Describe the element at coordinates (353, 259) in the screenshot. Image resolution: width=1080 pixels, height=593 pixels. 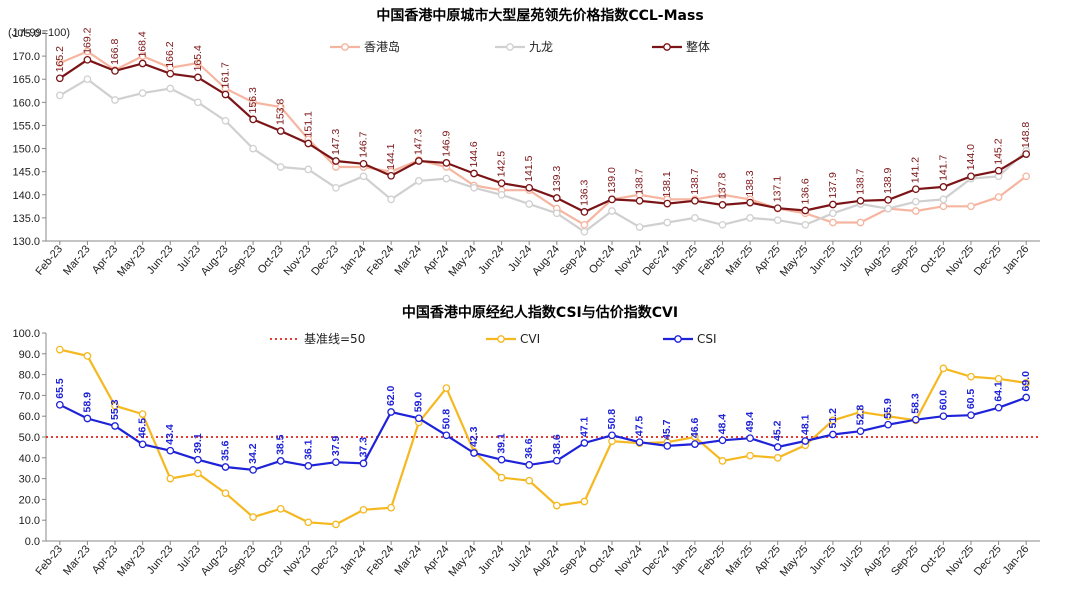
I see `x-tick-label: Jan-24` at that location.